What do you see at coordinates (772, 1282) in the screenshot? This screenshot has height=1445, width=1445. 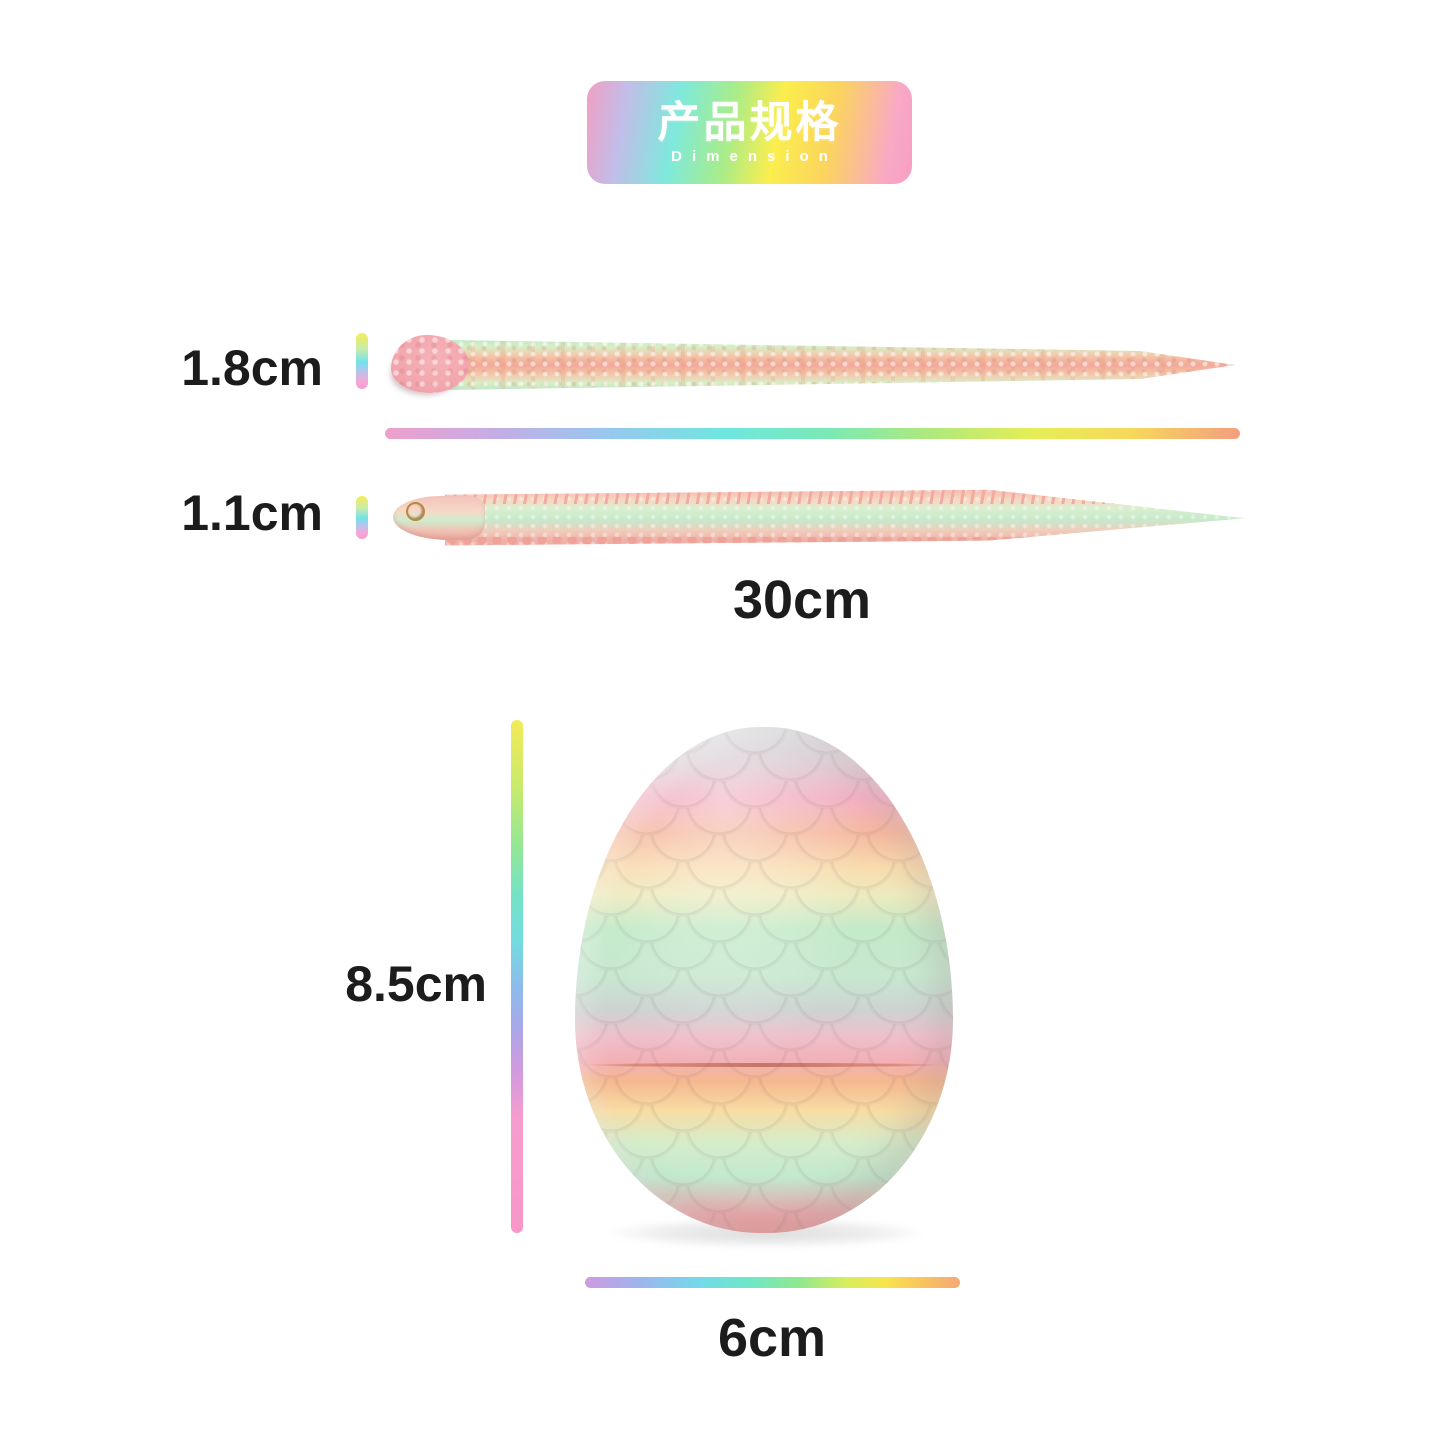 I see `egg-width-line` at bounding box center [772, 1282].